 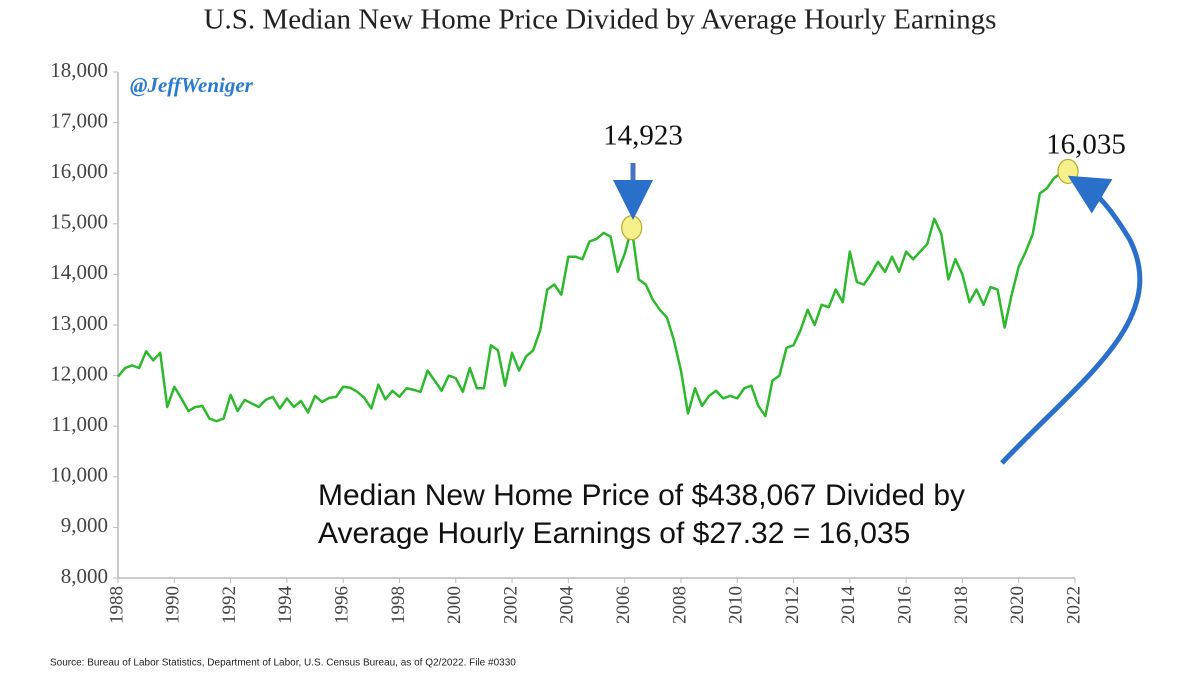 I want to click on x-tick-label: 2022, so click(x=1073, y=605).